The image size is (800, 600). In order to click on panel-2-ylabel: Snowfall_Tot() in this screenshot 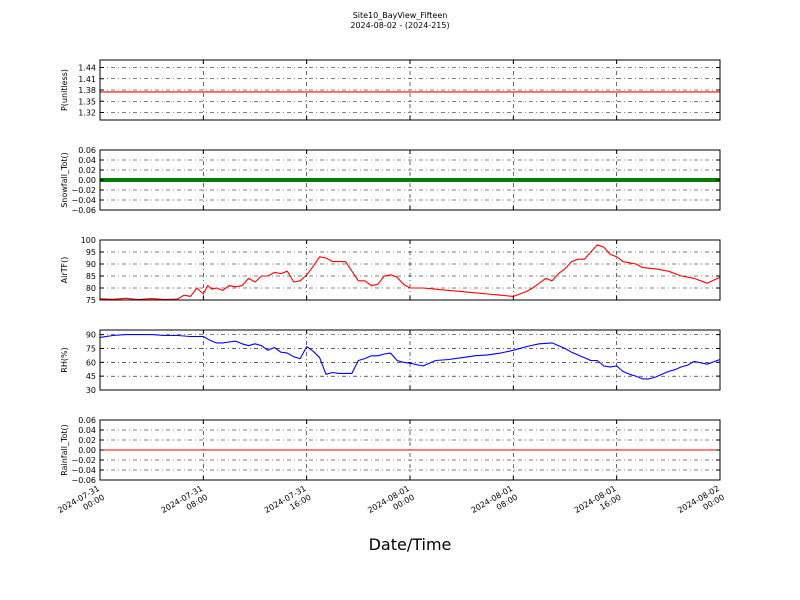, I will do `click(64, 180)`.